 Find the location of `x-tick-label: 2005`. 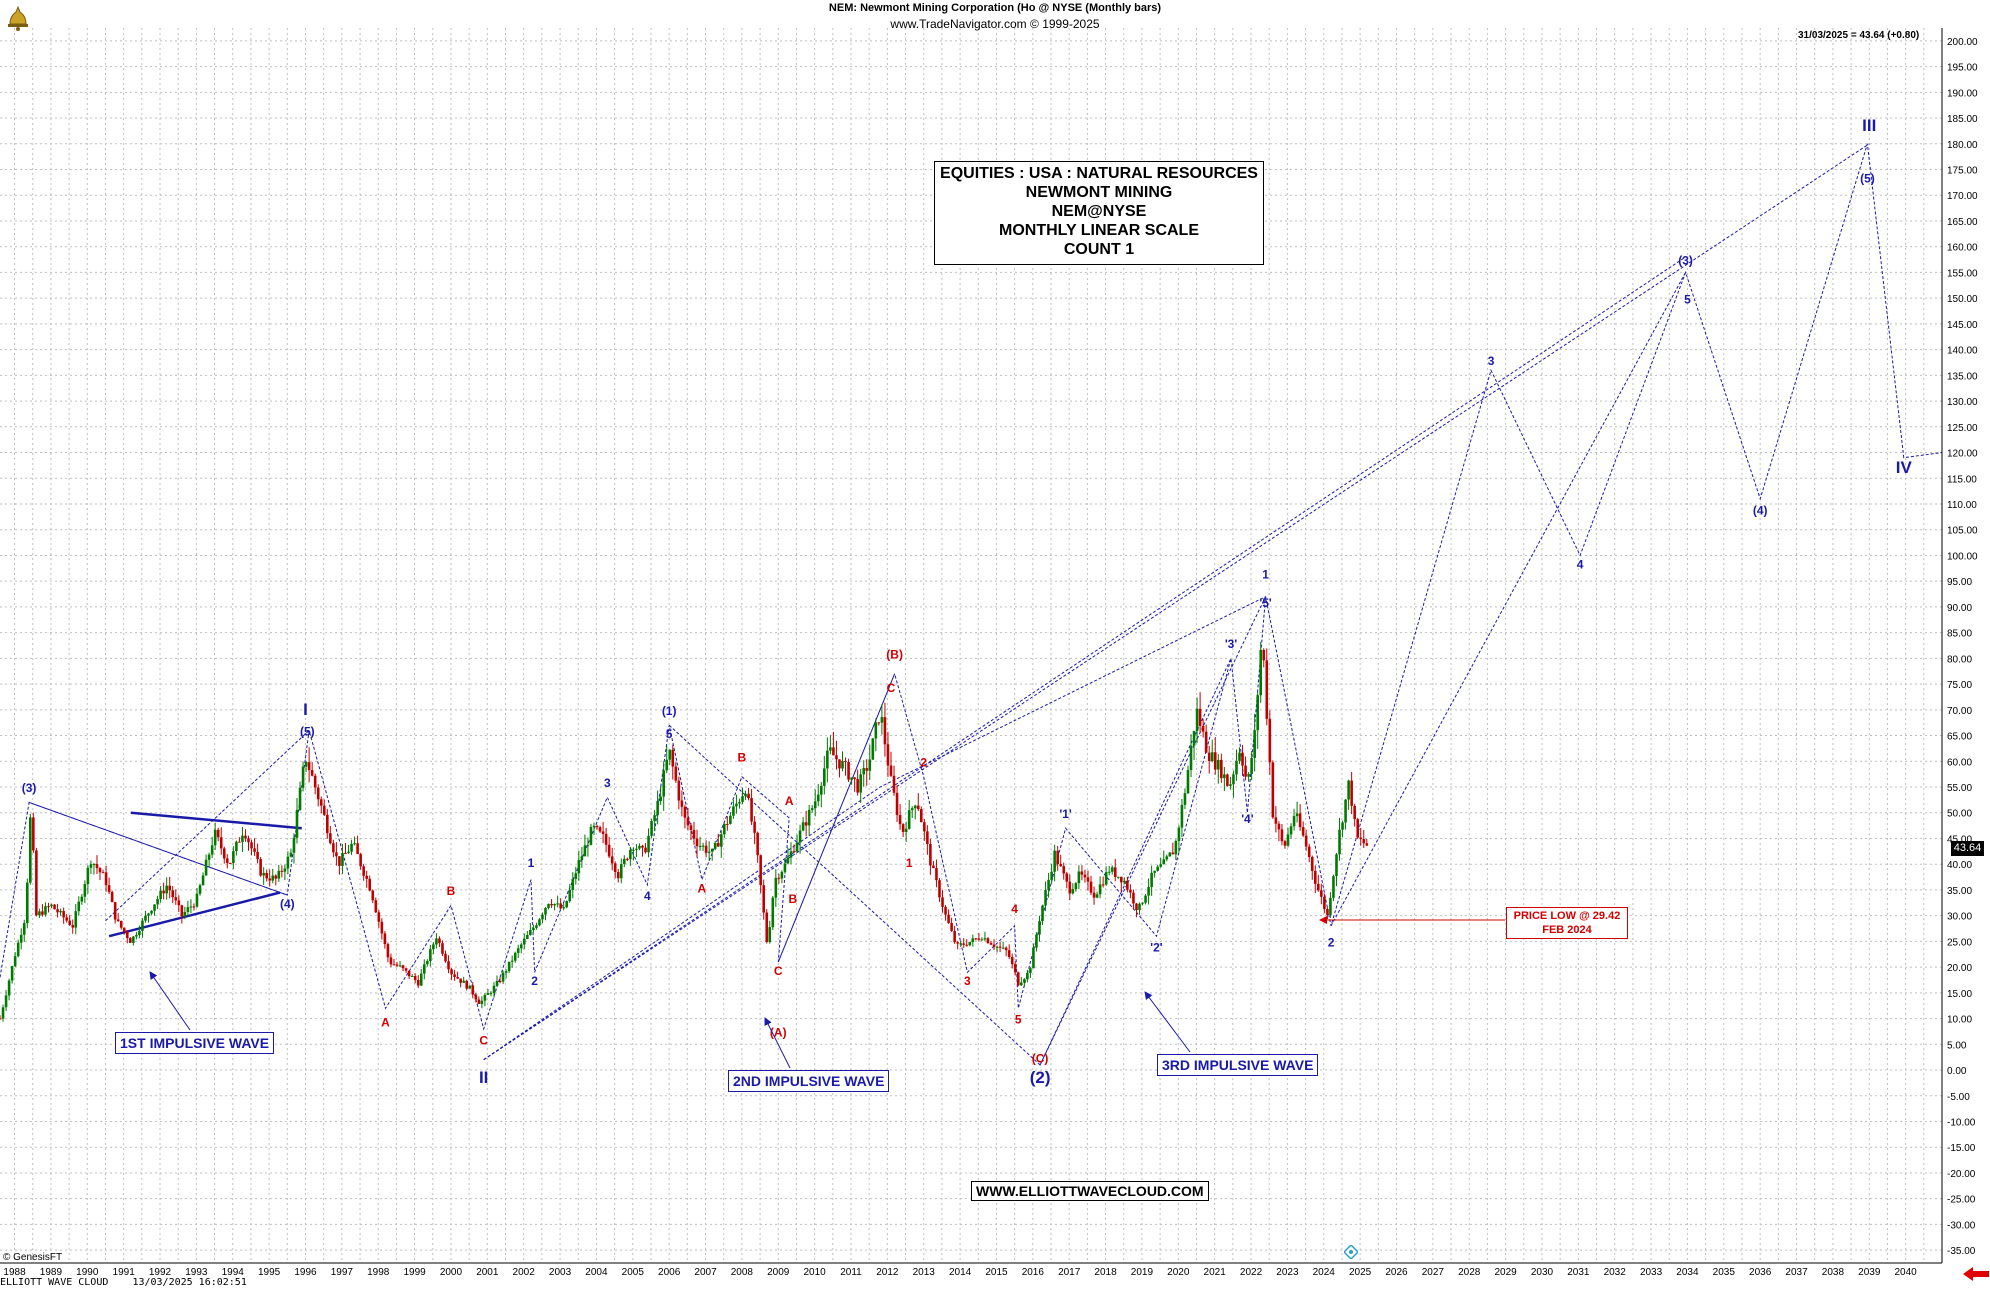

x-tick-label: 2005 is located at coordinates (633, 1272).